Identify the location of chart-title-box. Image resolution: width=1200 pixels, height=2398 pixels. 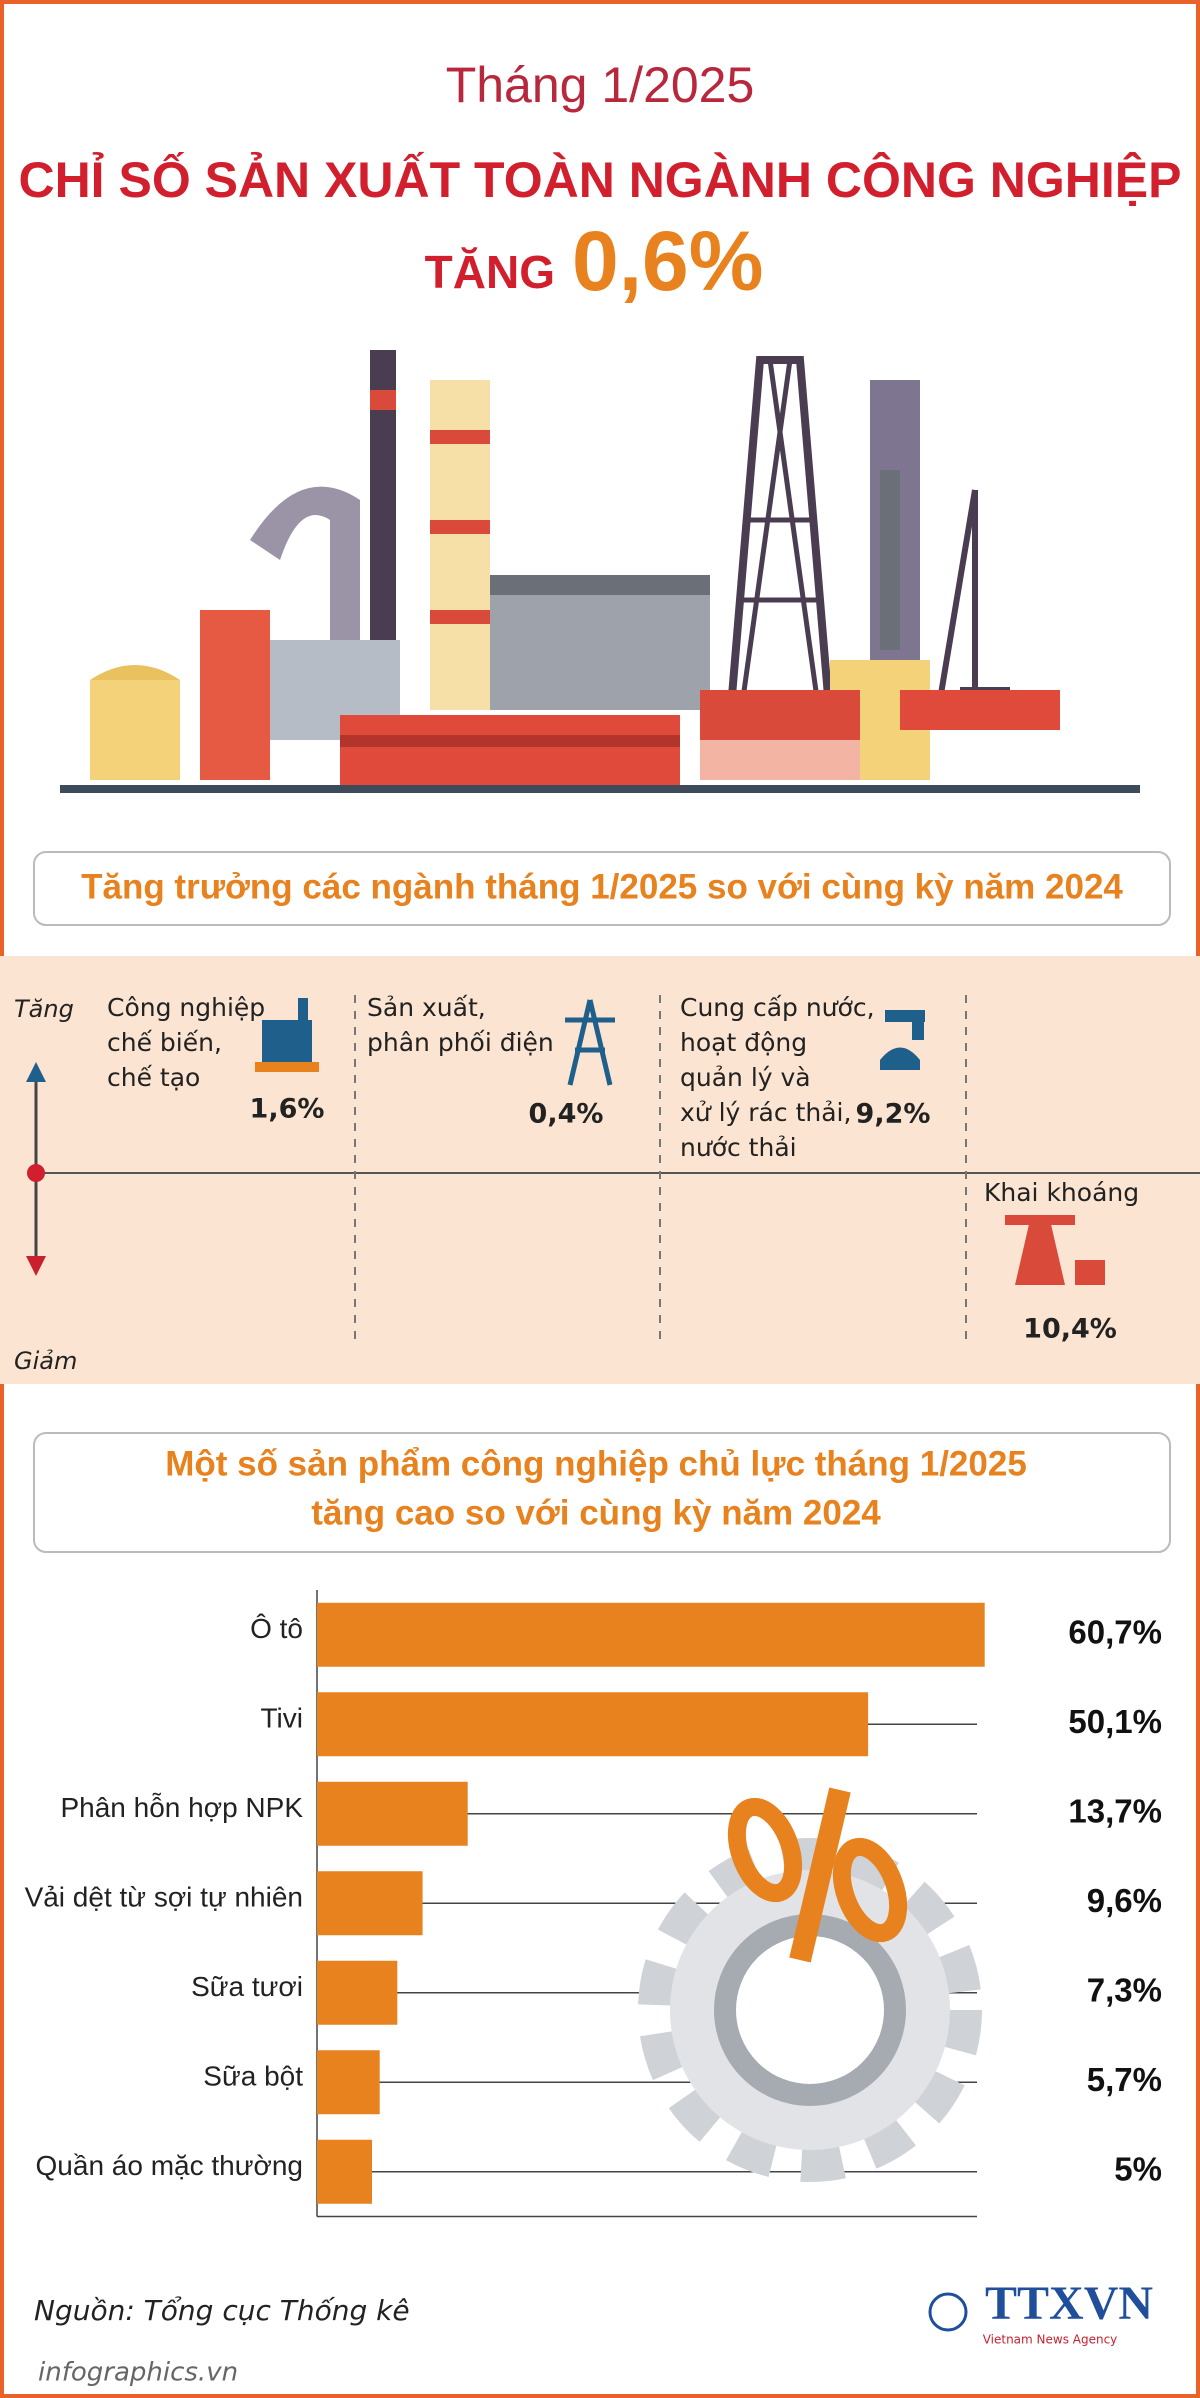
(602, 1492).